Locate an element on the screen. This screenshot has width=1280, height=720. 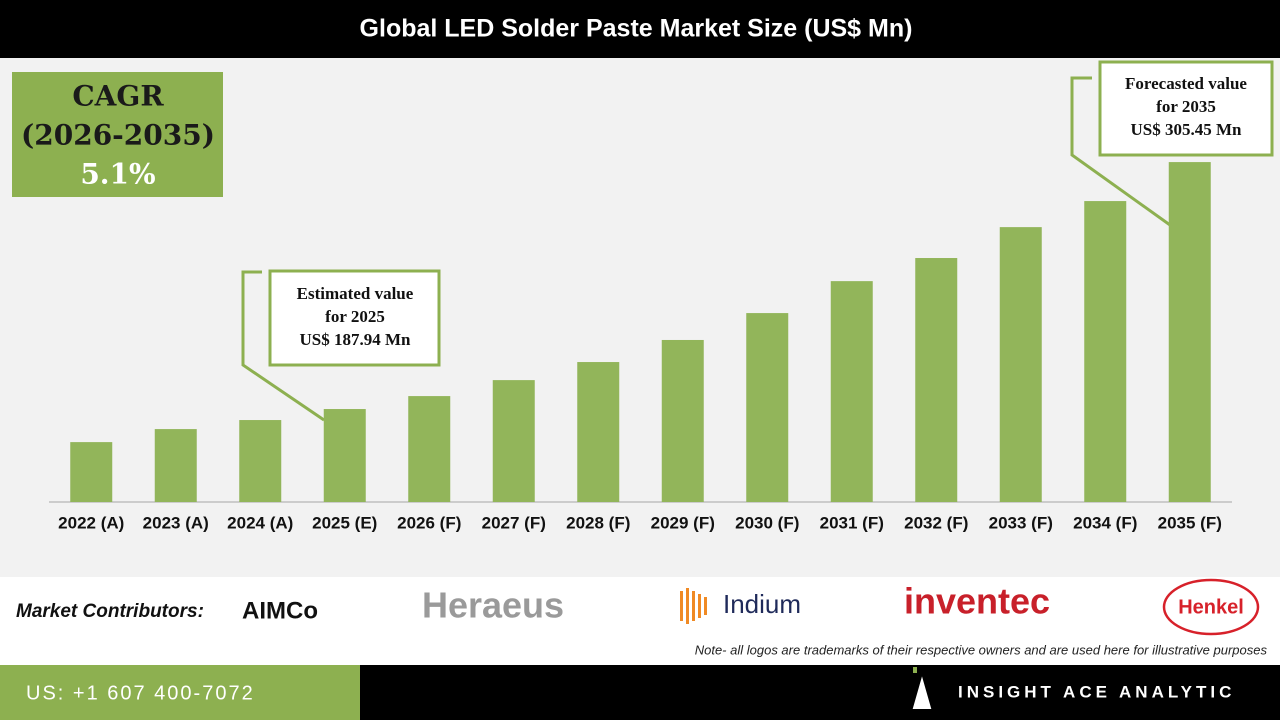
x-tick-label: 2031 (F) is located at coordinates (852, 522).